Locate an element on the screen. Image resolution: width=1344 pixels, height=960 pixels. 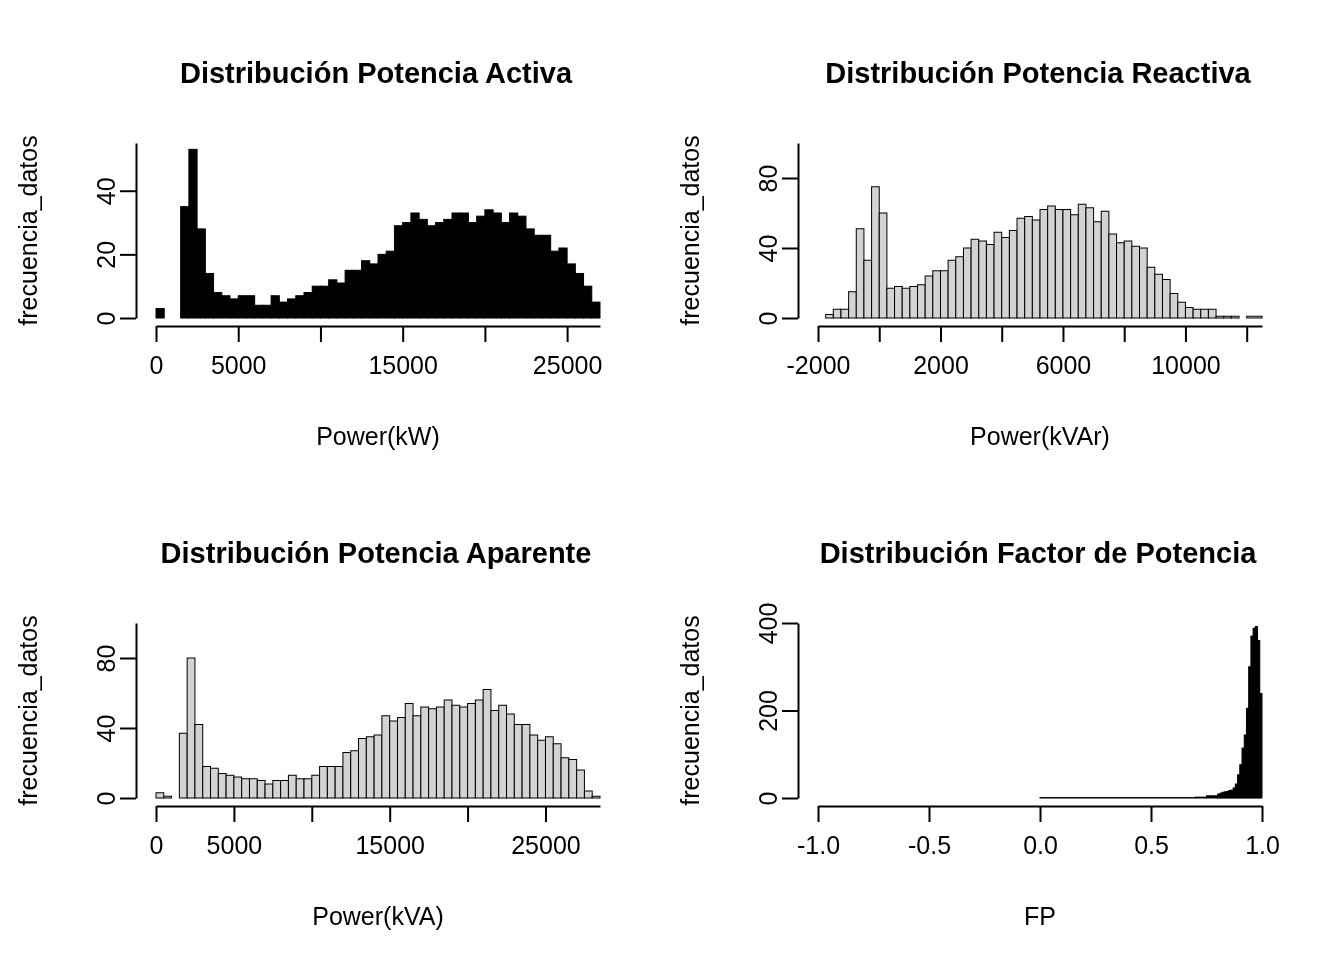
x-tick-label: 2000 is located at coordinates (941, 364).